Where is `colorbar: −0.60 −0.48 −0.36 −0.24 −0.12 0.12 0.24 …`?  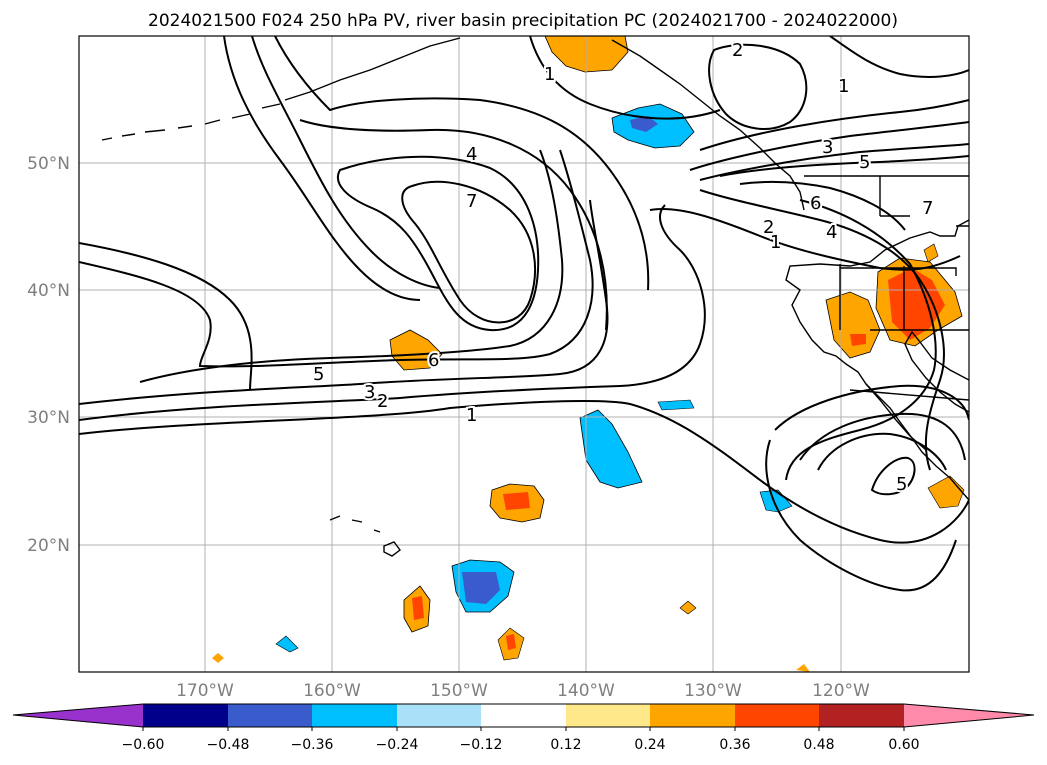
colorbar: −0.60 −0.48 −0.36 −0.24 −0.12 0.12 0.24 … is located at coordinates (523, 728).